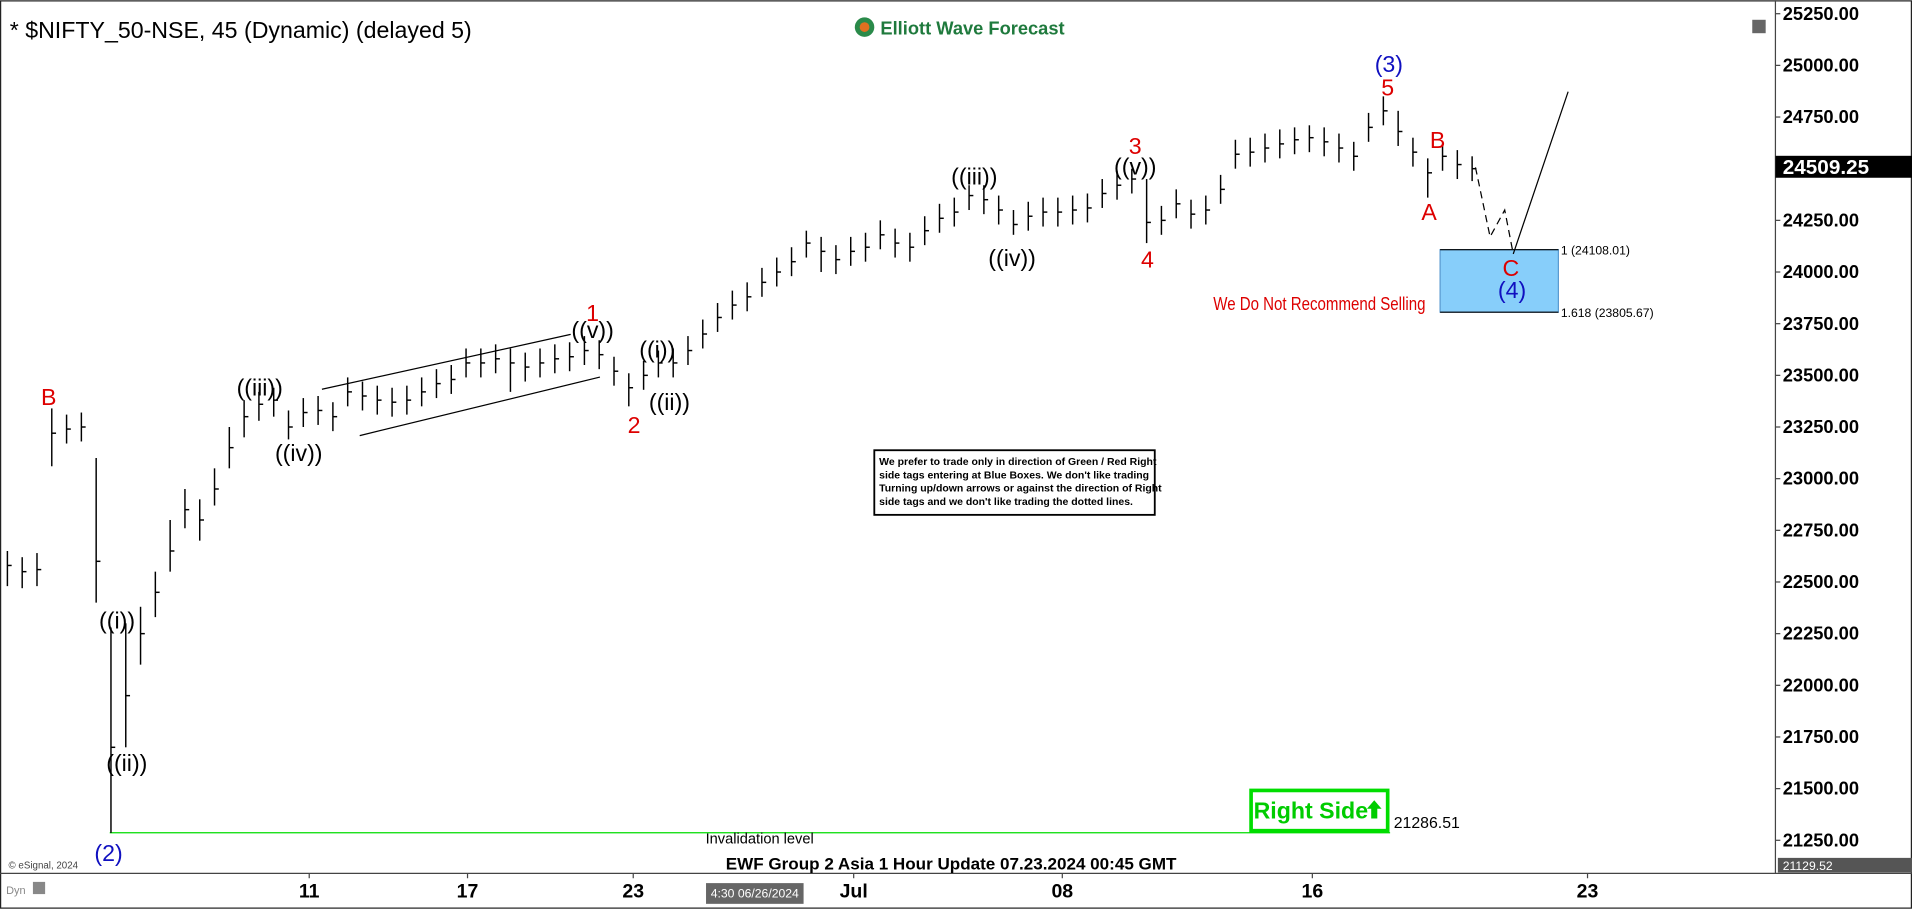  I want to click on x-tick-label: 11, so click(309, 892).